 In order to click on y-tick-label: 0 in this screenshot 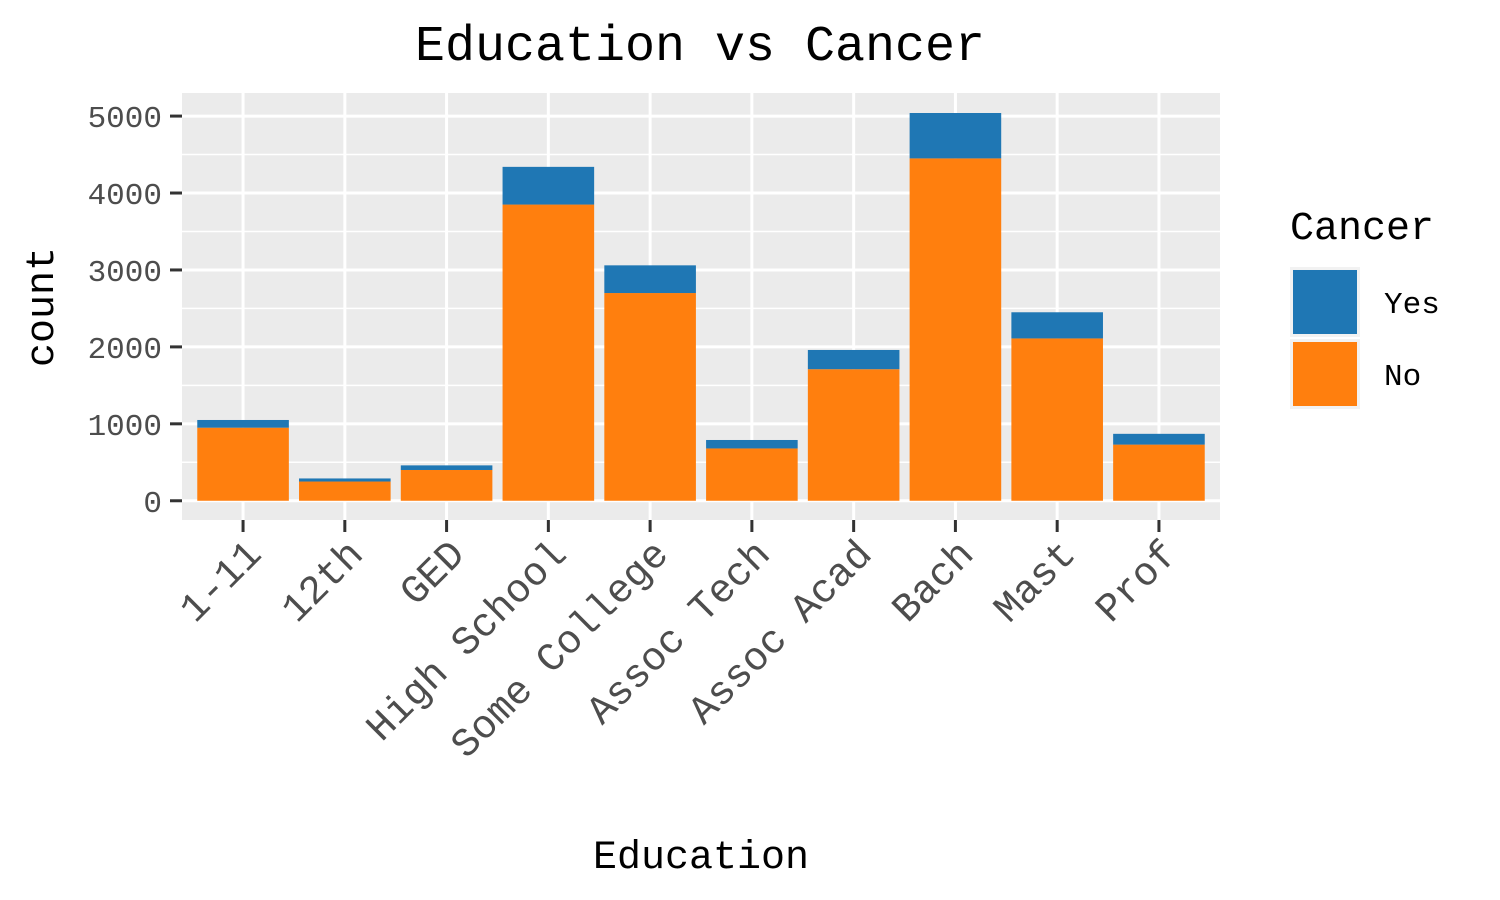, I will do `click(152, 504)`.